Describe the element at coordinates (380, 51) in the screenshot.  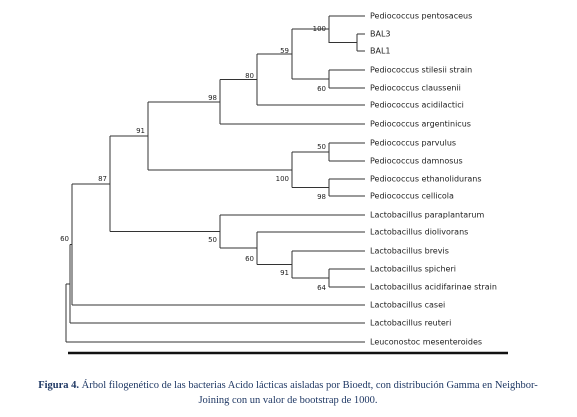
I see `leaf-label: BAL1` at that location.